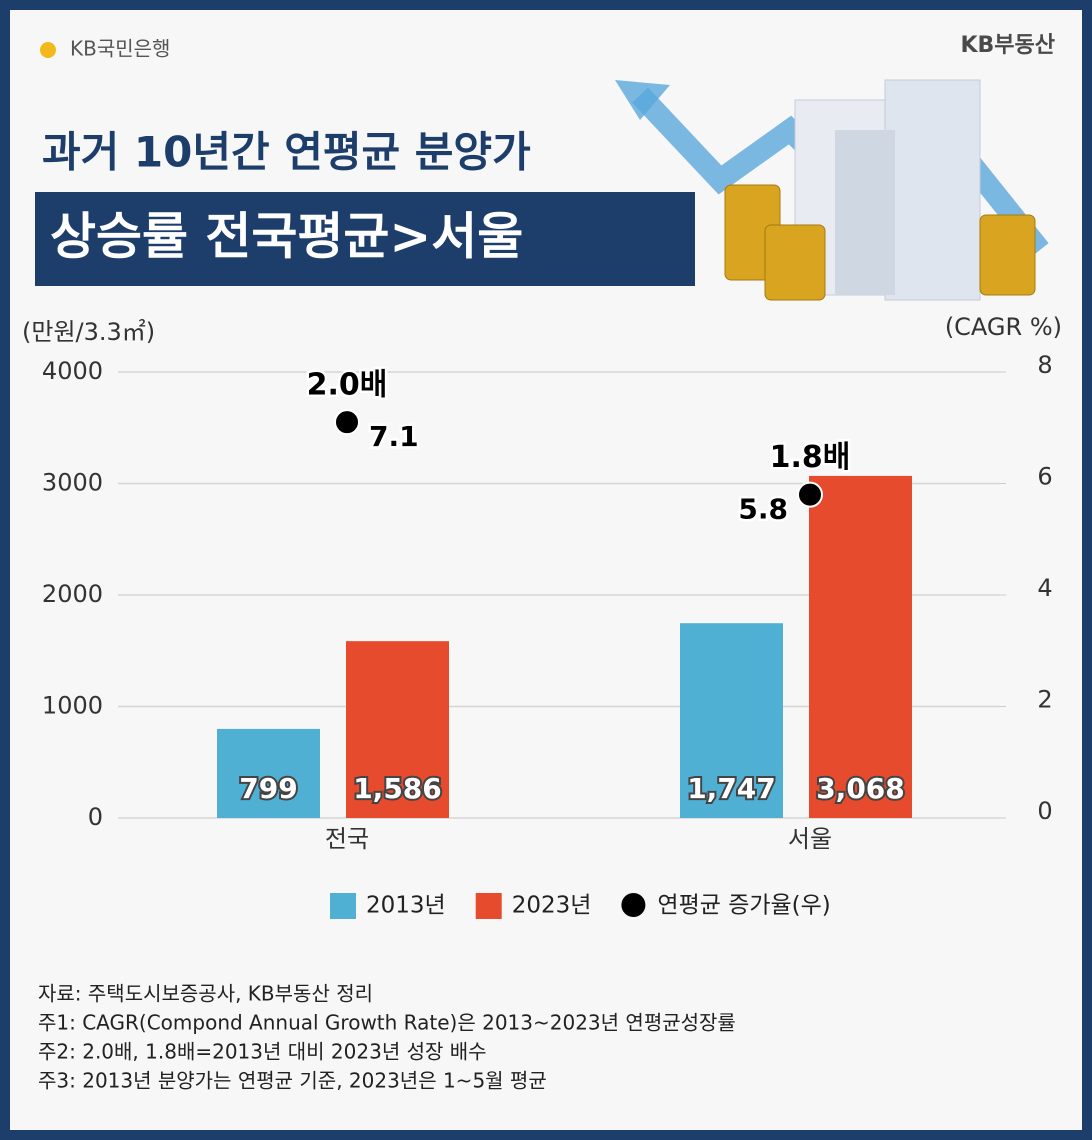 The width and height of the screenshot is (1092, 1140). Describe the element at coordinates (1044, 365) in the screenshot. I see `y2-tick-label: 8` at that location.